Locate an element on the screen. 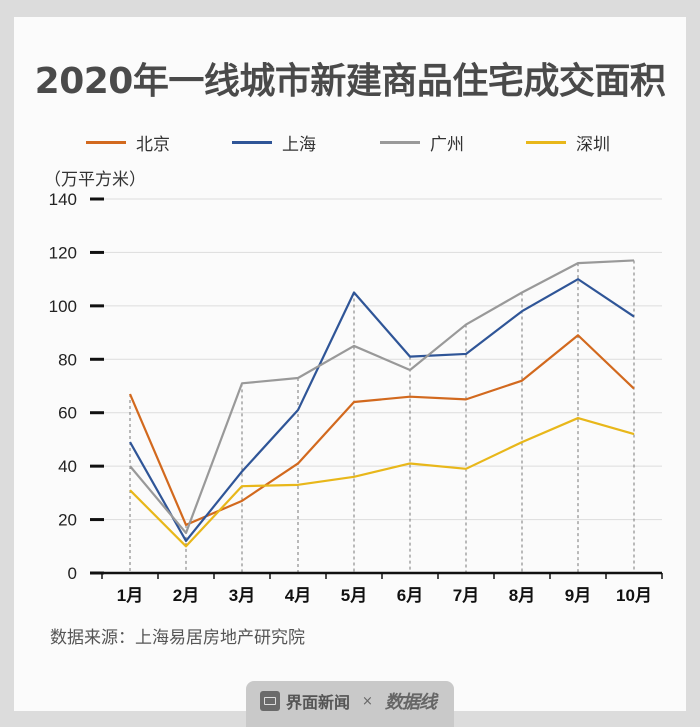 The width and height of the screenshot is (700, 727). x-tick-label: 10月 is located at coordinates (634, 595).